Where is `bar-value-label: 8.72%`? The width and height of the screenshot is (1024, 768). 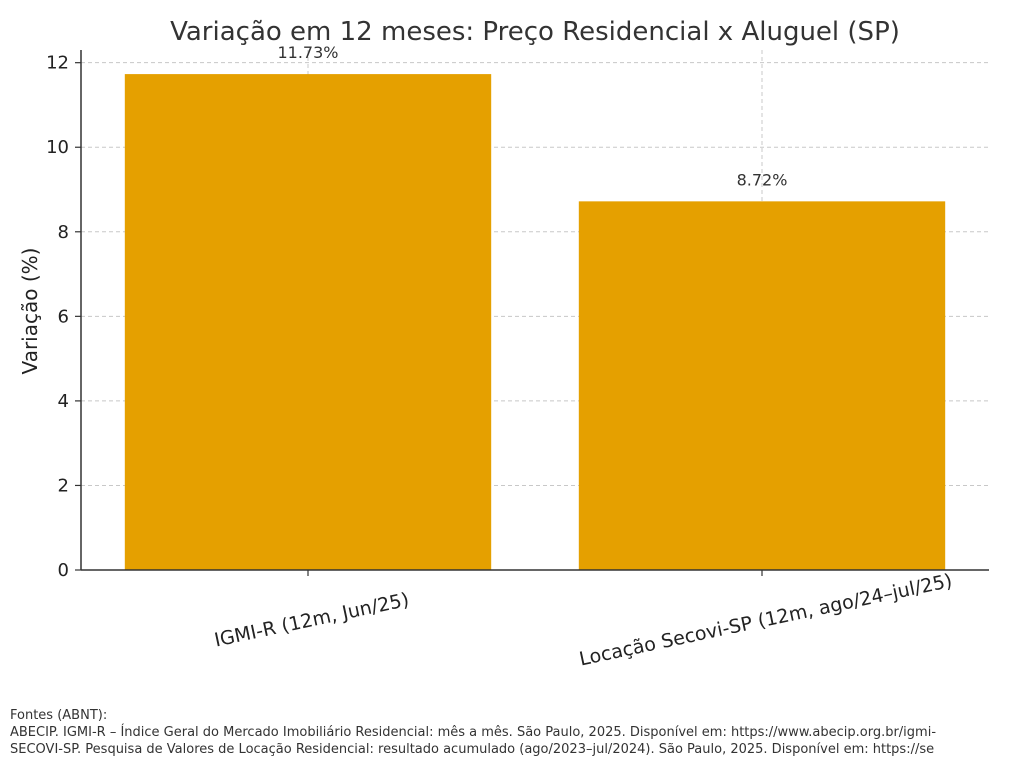 bar-value-label: 8.72% is located at coordinates (762, 179).